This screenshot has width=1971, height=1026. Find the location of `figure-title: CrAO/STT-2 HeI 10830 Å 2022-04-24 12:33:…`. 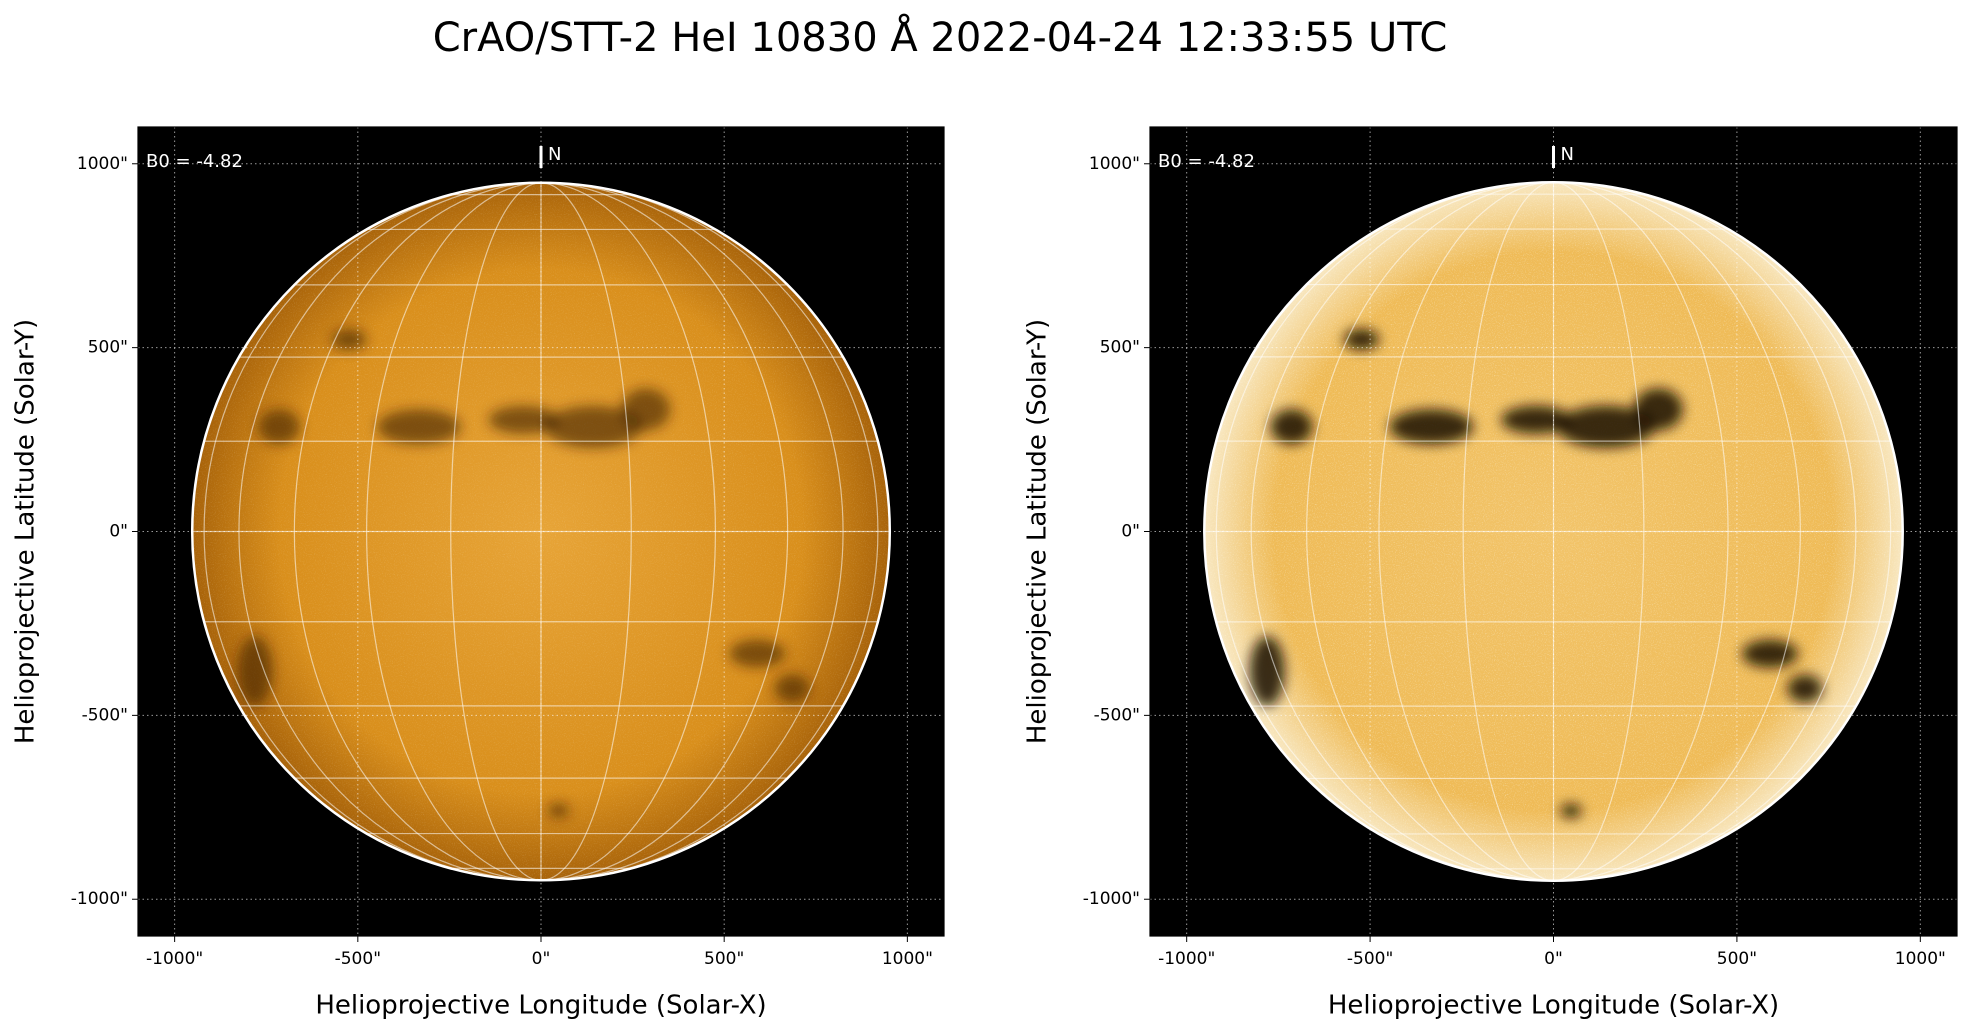

figure-title: CrAO/STT-2 HeI 10830 Å 2022-04-24 12:33:… is located at coordinates (940, 37).